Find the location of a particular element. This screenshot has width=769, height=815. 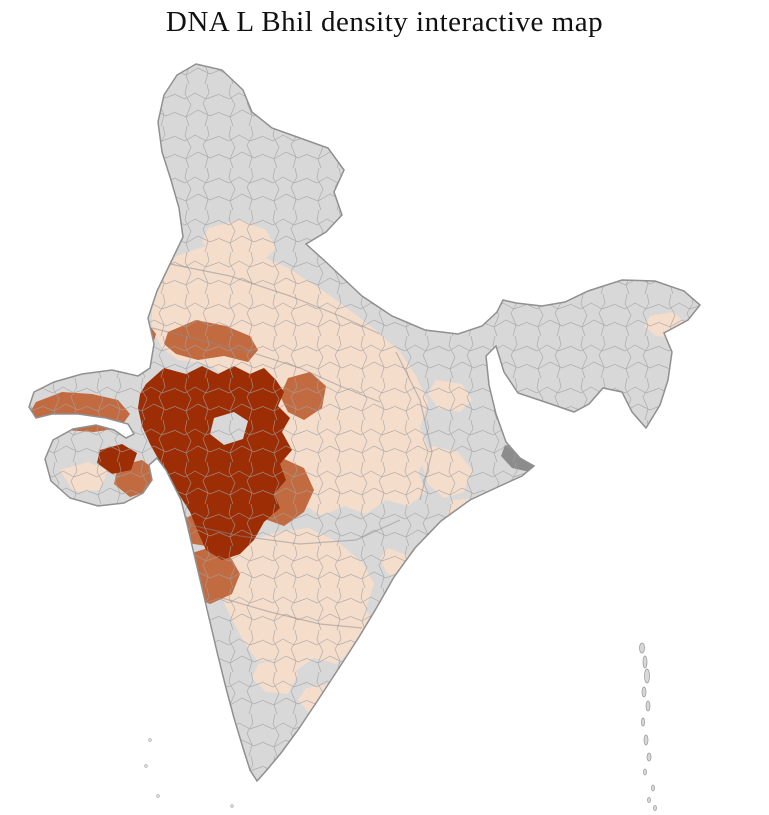

andaman-nicobar-islands is located at coordinates (648, 726).